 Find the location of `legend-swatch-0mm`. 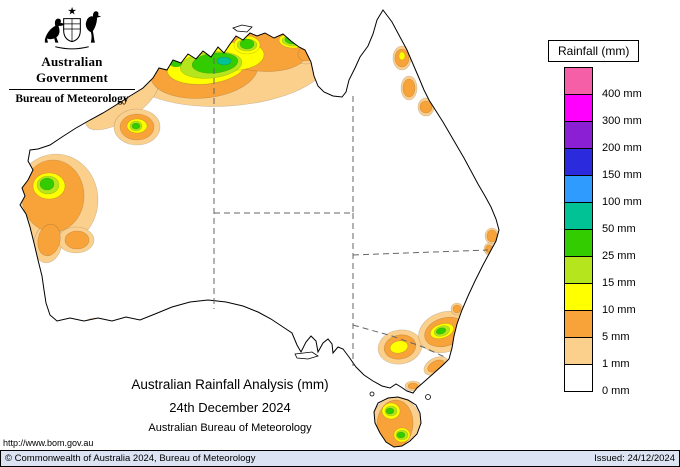

legend-swatch-0mm is located at coordinates (578, 377).